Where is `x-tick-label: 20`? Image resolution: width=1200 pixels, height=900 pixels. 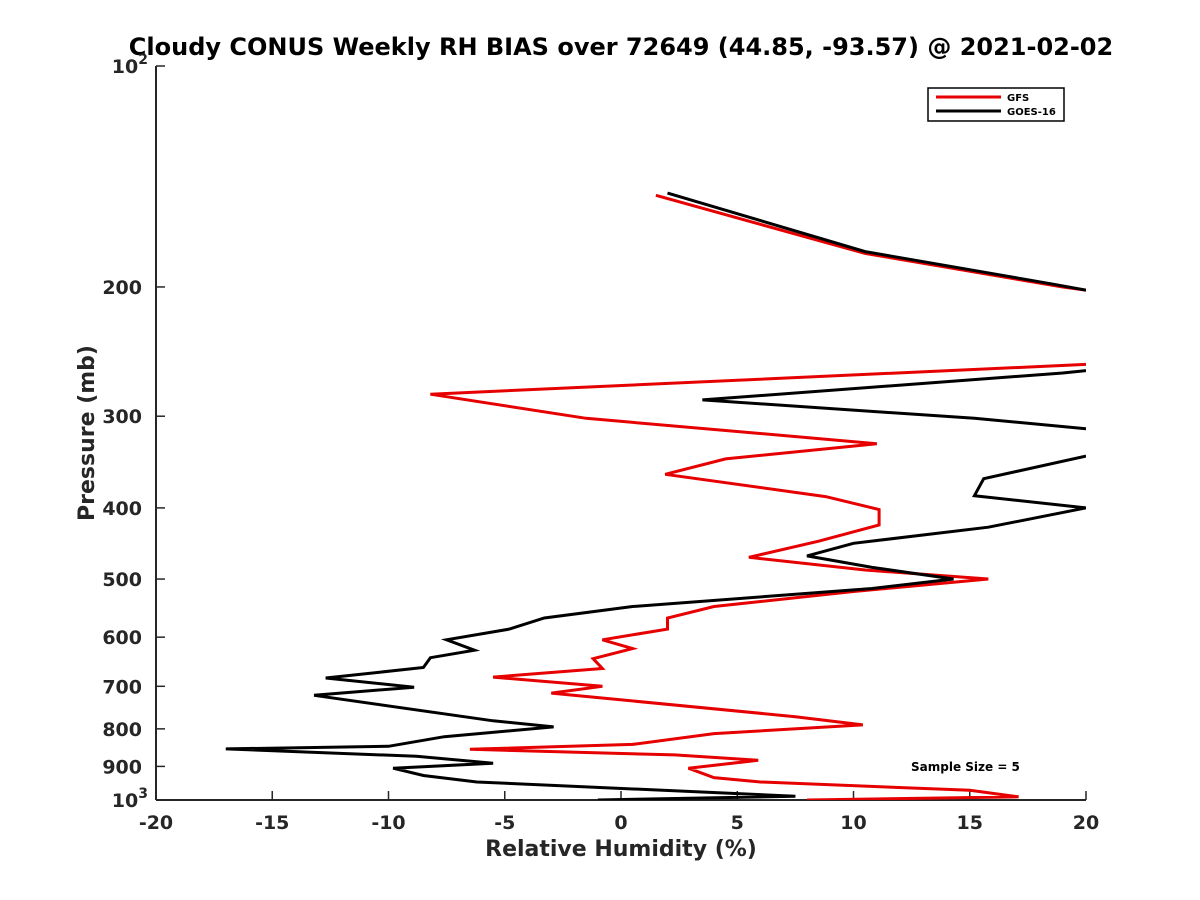 x-tick-label: 20 is located at coordinates (1086, 823).